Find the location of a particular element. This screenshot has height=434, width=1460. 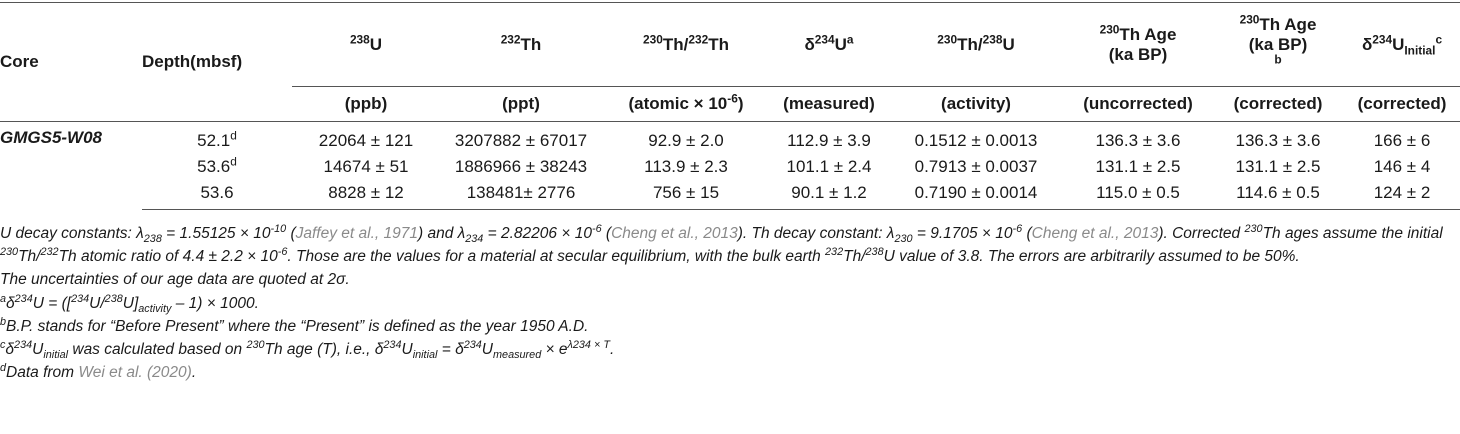

text-run: Th atomic ratio of 4.4 ± 2.2 × 10 is located at coordinates (168, 257).